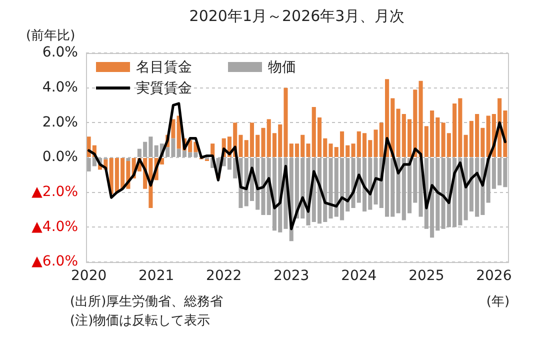 This screenshot has width=540, height=338. What do you see at coordinates (88, 276) in the screenshot?
I see `x-tick-label: 2020` at bounding box center [88, 276].